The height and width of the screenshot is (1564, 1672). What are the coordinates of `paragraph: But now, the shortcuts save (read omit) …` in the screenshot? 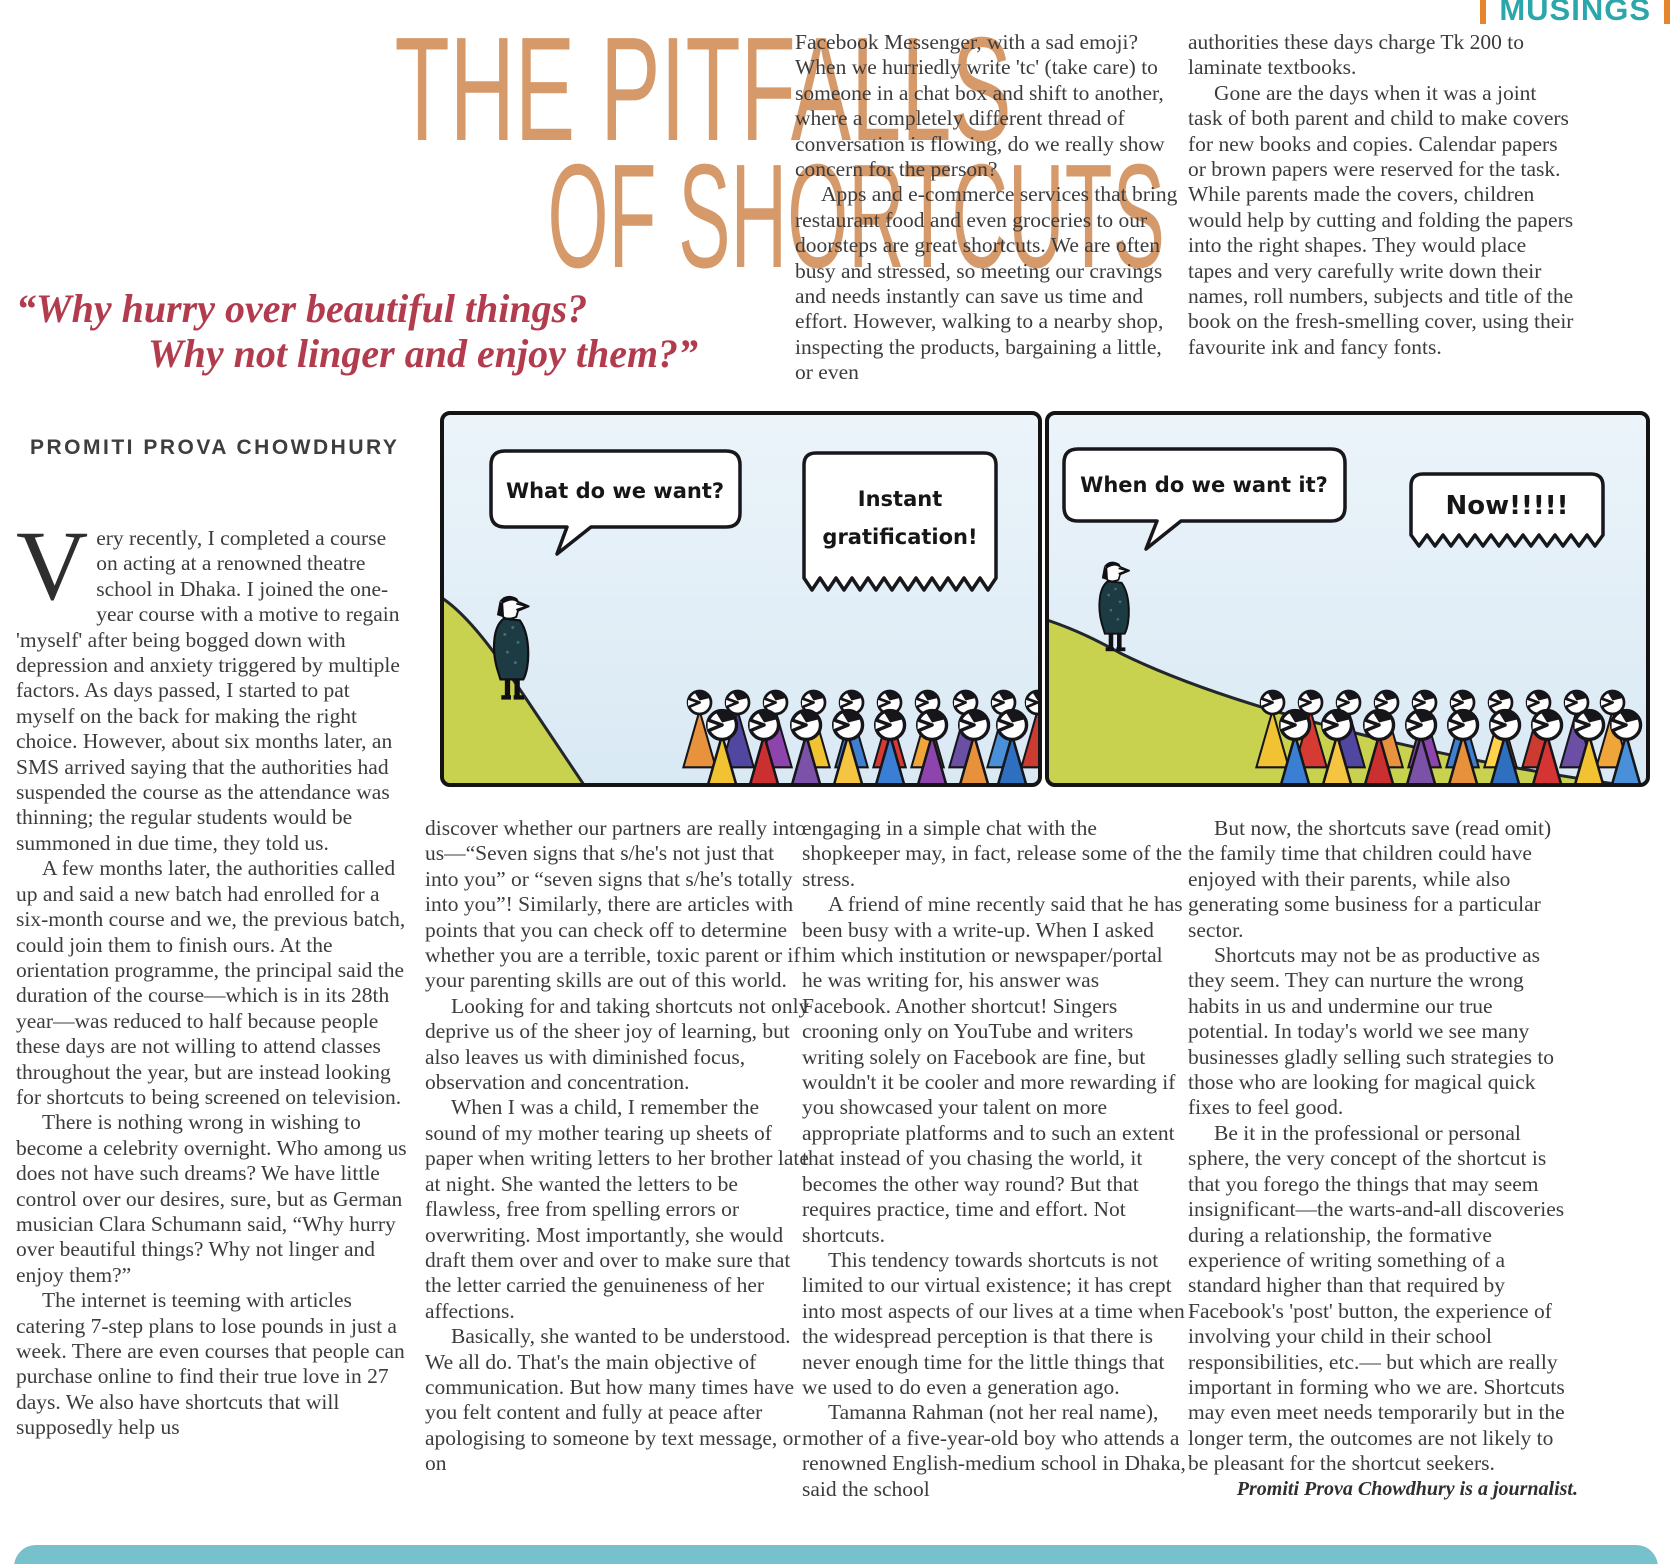 It's located at (1370, 879).